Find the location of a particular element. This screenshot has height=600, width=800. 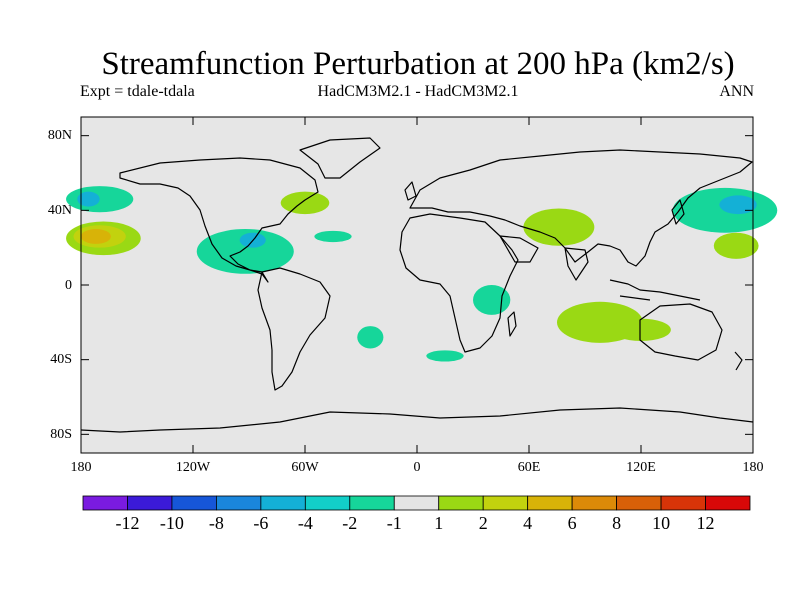

colorbar-label: 2 is located at coordinates (483, 523).